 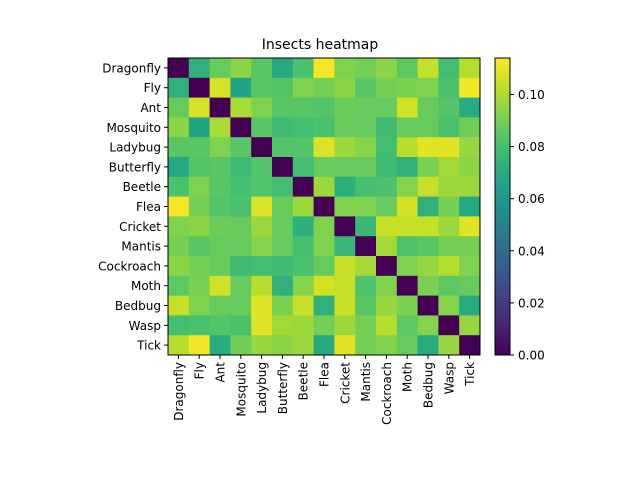 What do you see at coordinates (366, 382) in the screenshot?
I see `x-tick-label: Mantis` at bounding box center [366, 382].